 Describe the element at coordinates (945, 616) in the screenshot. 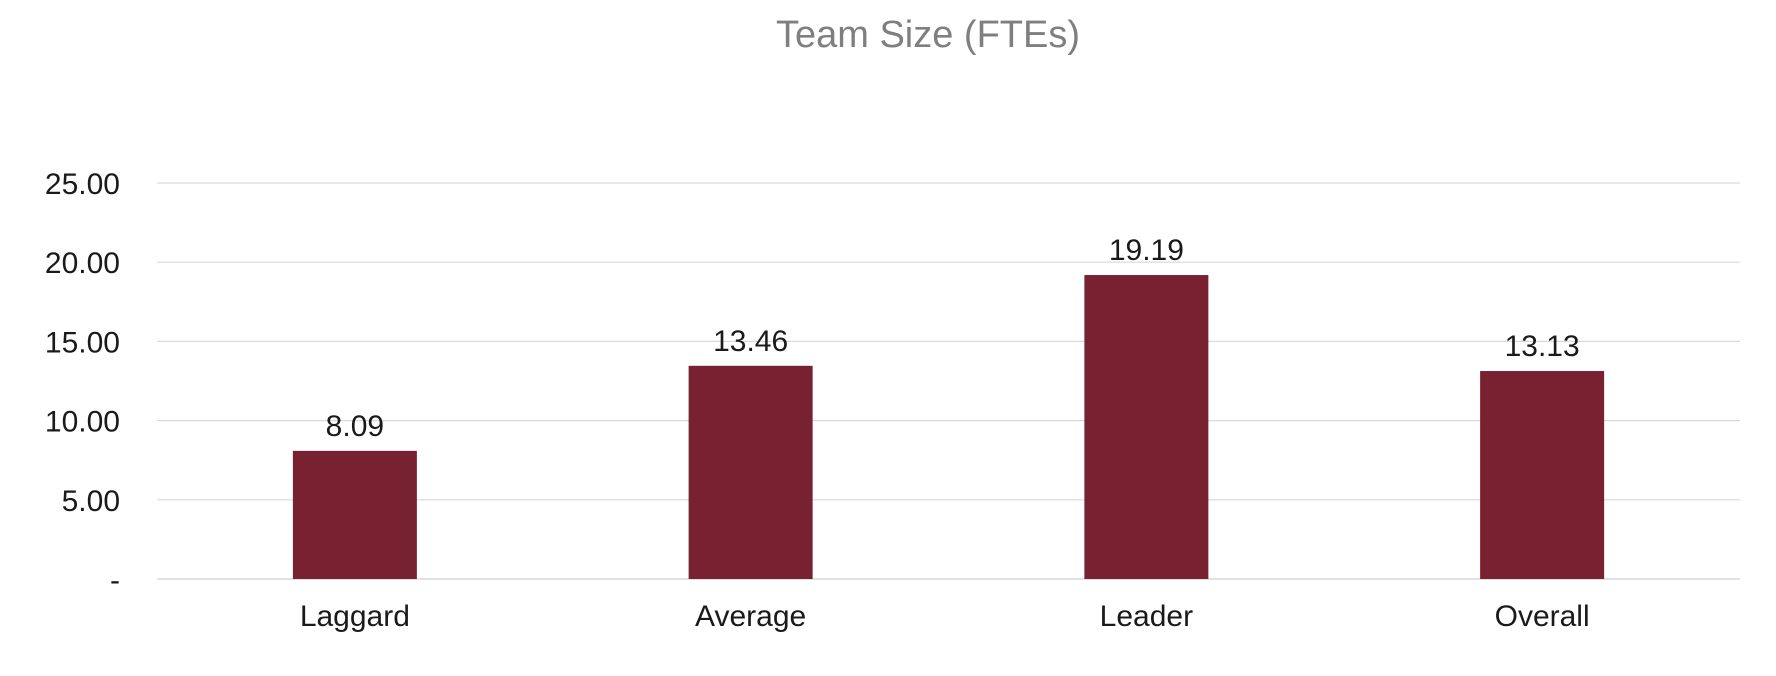

I see `x-axis-category-labels: Laggard Average Leader Overall` at that location.